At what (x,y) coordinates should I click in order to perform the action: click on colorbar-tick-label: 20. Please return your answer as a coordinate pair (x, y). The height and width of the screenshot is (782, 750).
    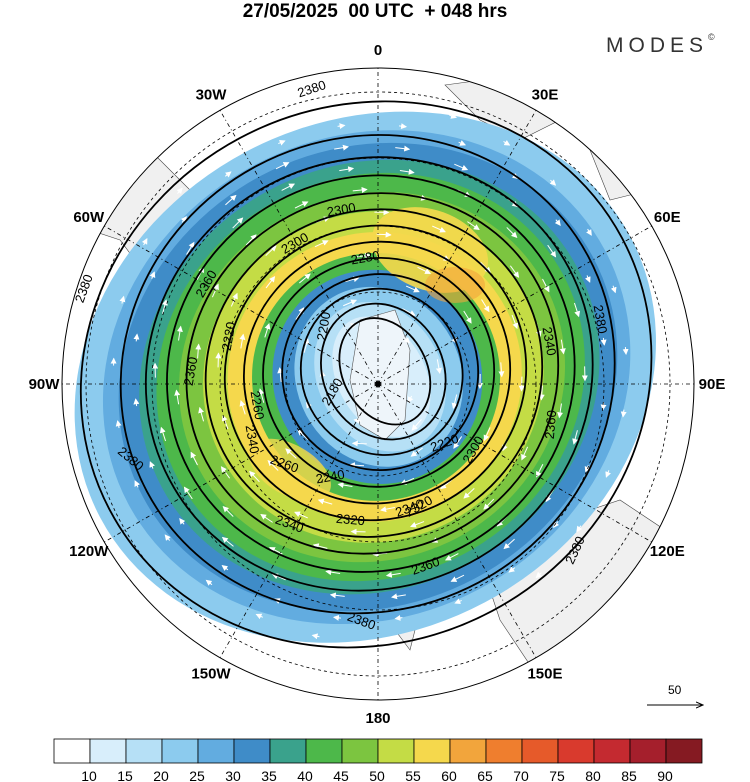
    Looking at the image, I should click on (161, 775).